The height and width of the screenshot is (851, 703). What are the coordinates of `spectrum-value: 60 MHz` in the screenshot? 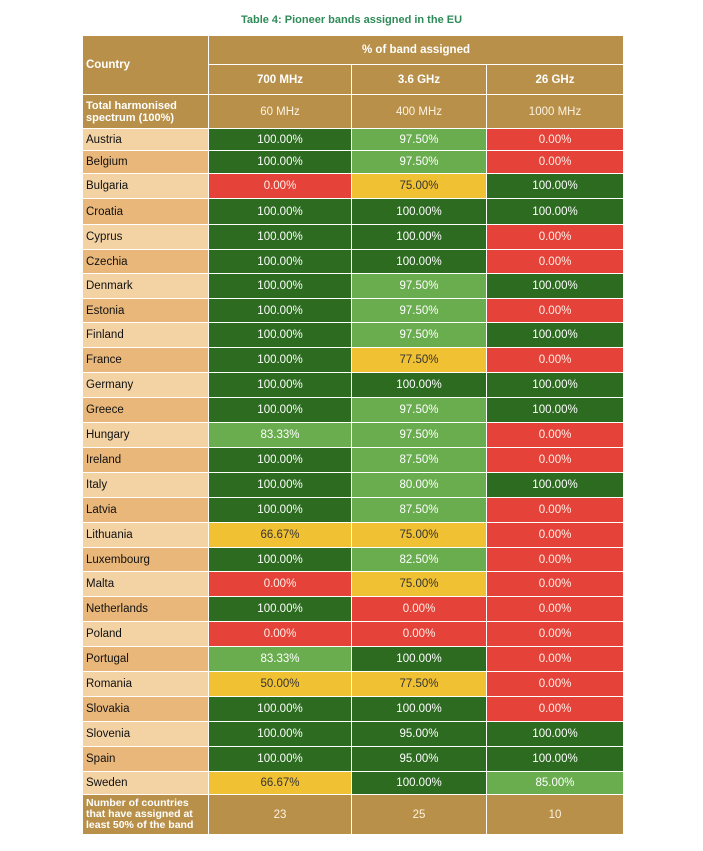 It's located at (280, 111).